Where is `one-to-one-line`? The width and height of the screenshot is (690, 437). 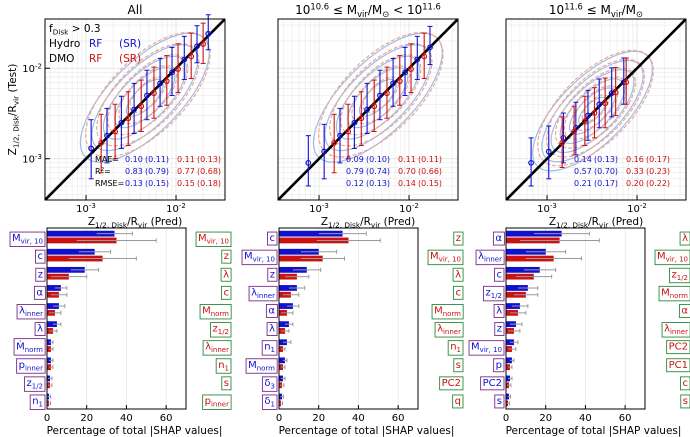 one-to-one-line is located at coordinates (135, 109).